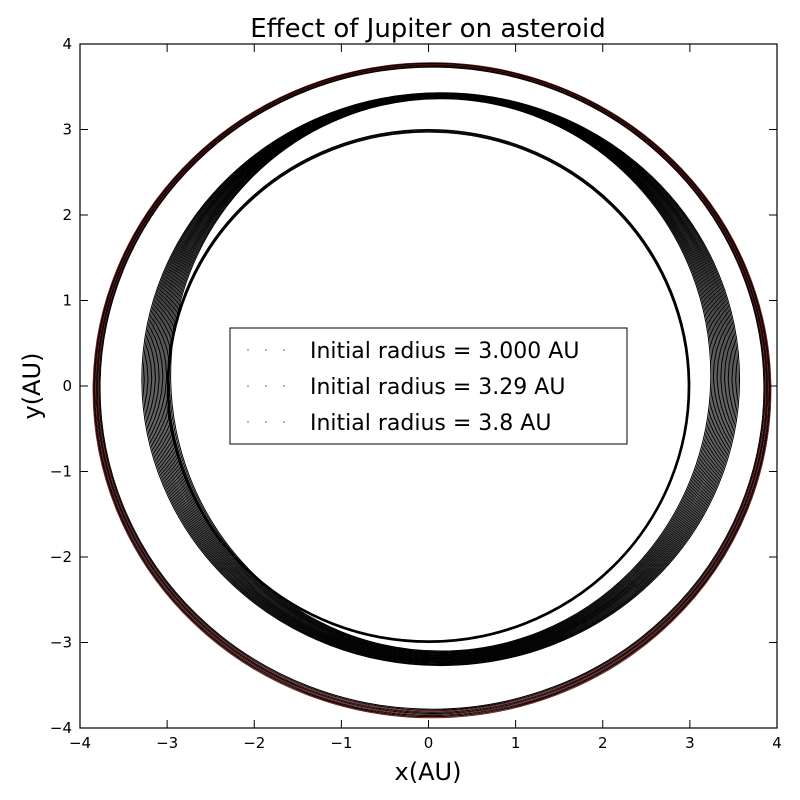 This screenshot has width=800, height=800. I want to click on legend-entry: Initial radius = 3.000 AU, so click(444, 351).